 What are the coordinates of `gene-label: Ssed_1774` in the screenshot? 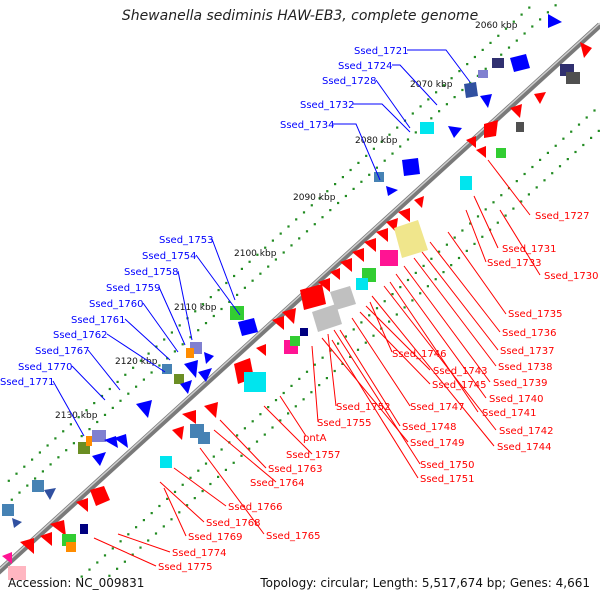 It's located at (199, 553).